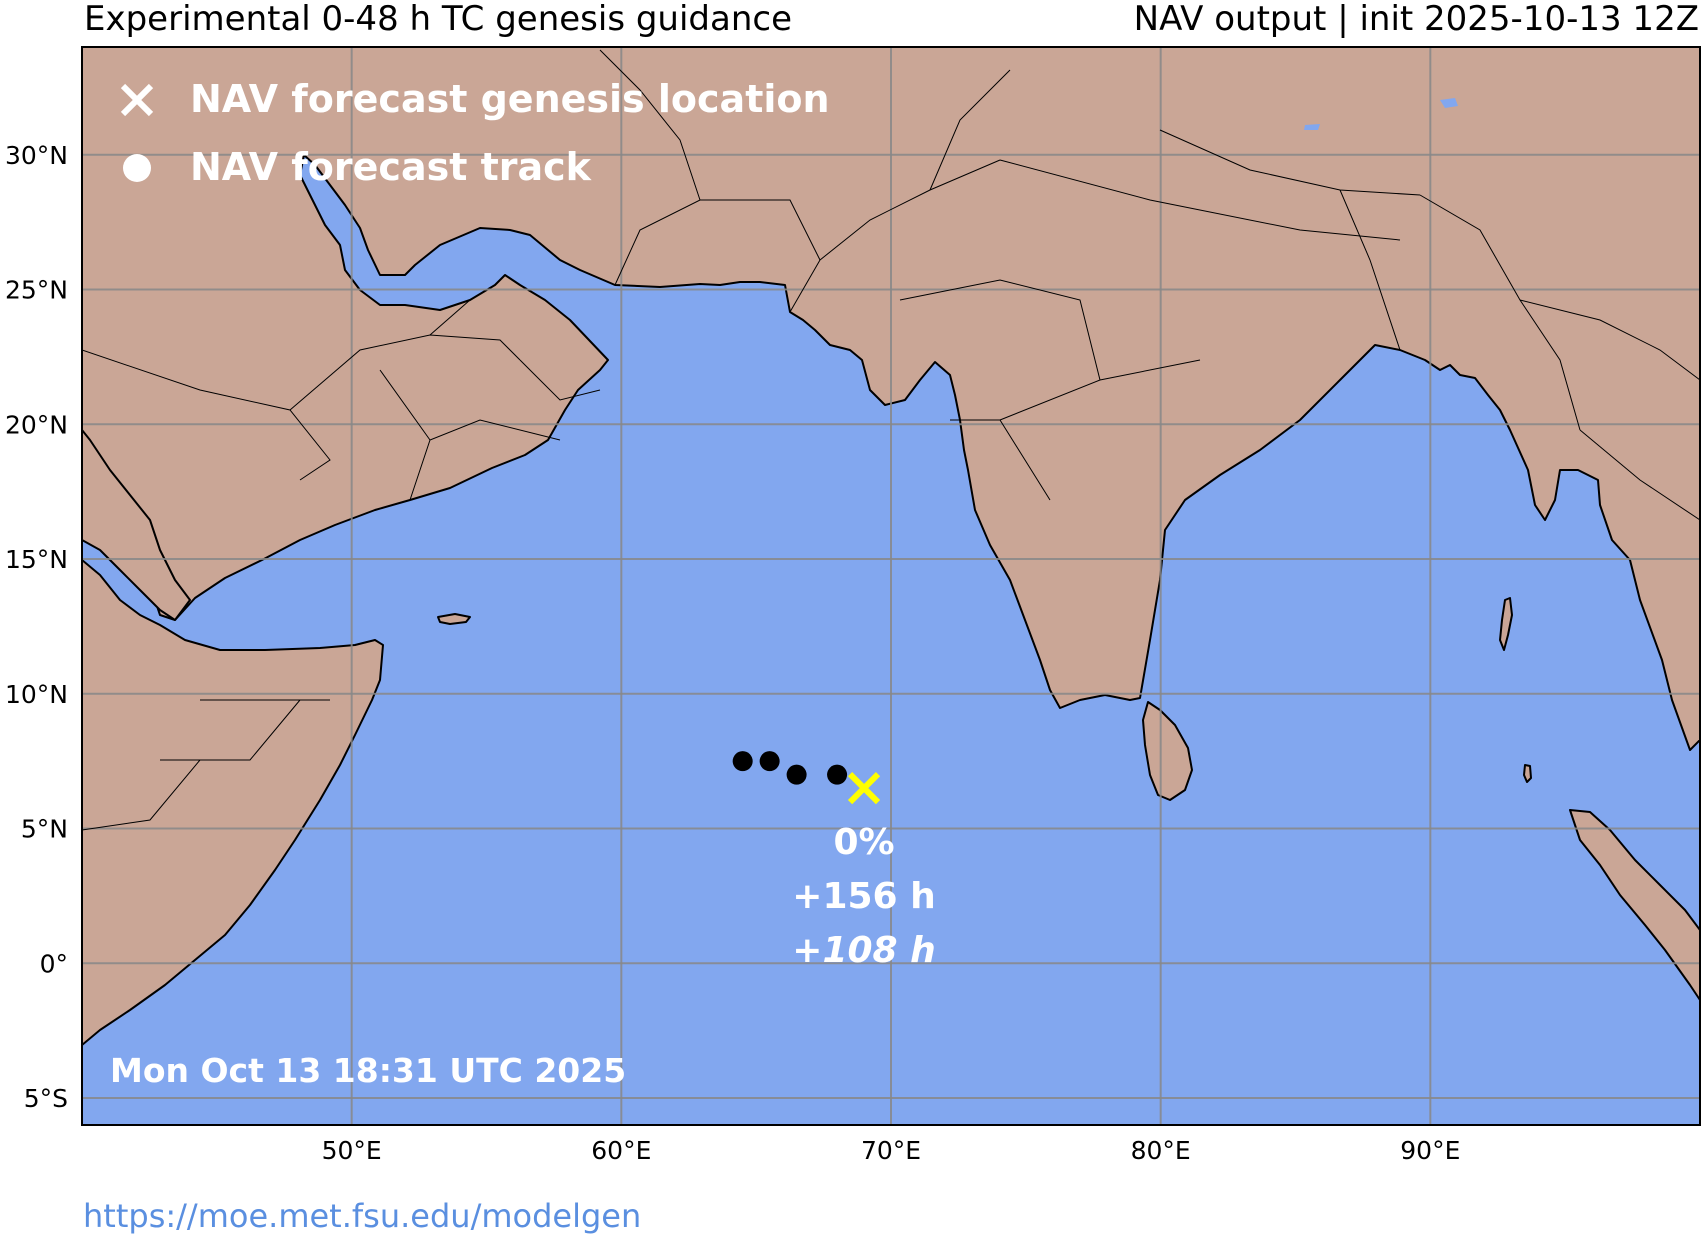 The width and height of the screenshot is (1701, 1236). I want to click on lat-tick-label: 30°N, so click(36, 155).